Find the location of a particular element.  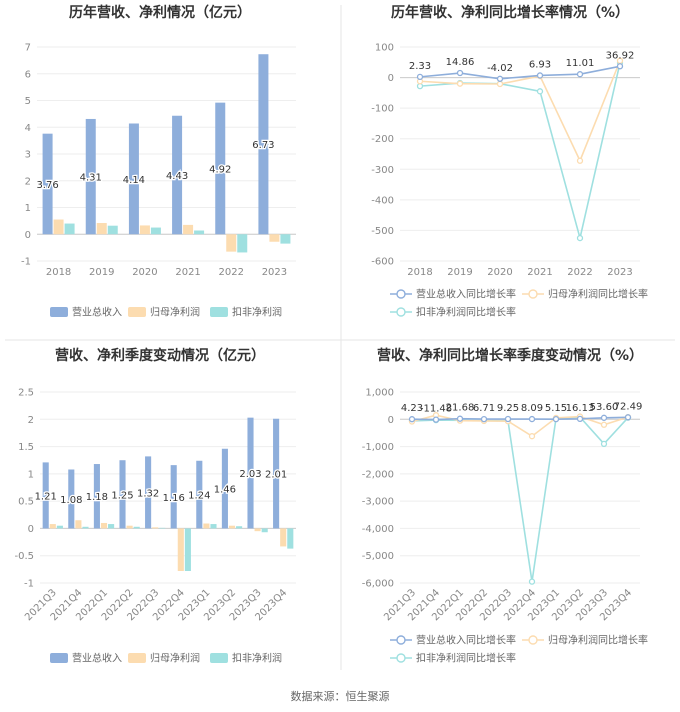

bar-value-label: 1.24 is located at coordinates (199, 496).